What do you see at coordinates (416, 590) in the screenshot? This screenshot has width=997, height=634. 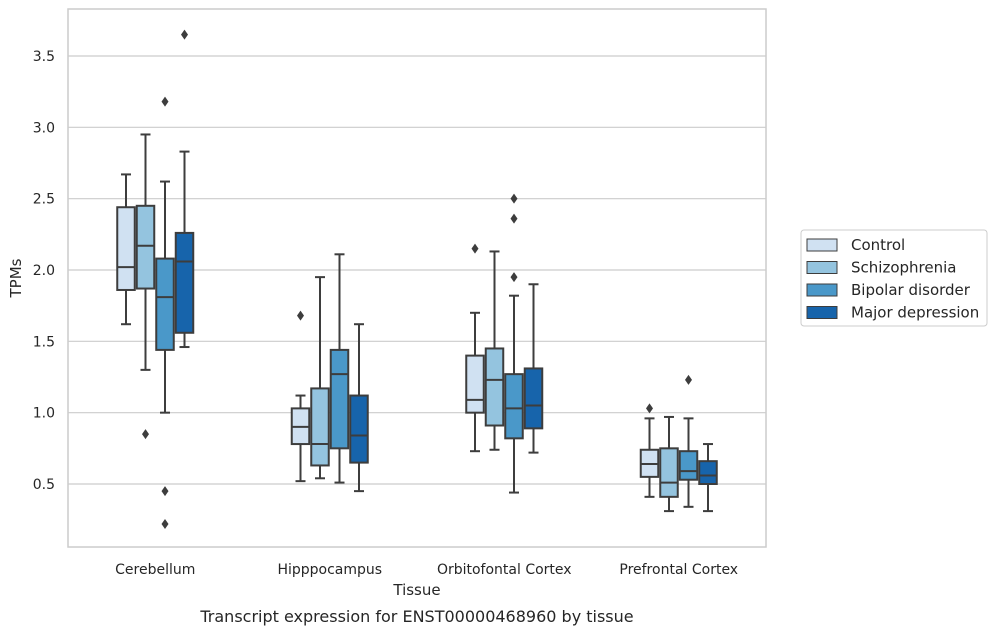 I see `x-axis-title: Tissue` at bounding box center [416, 590].